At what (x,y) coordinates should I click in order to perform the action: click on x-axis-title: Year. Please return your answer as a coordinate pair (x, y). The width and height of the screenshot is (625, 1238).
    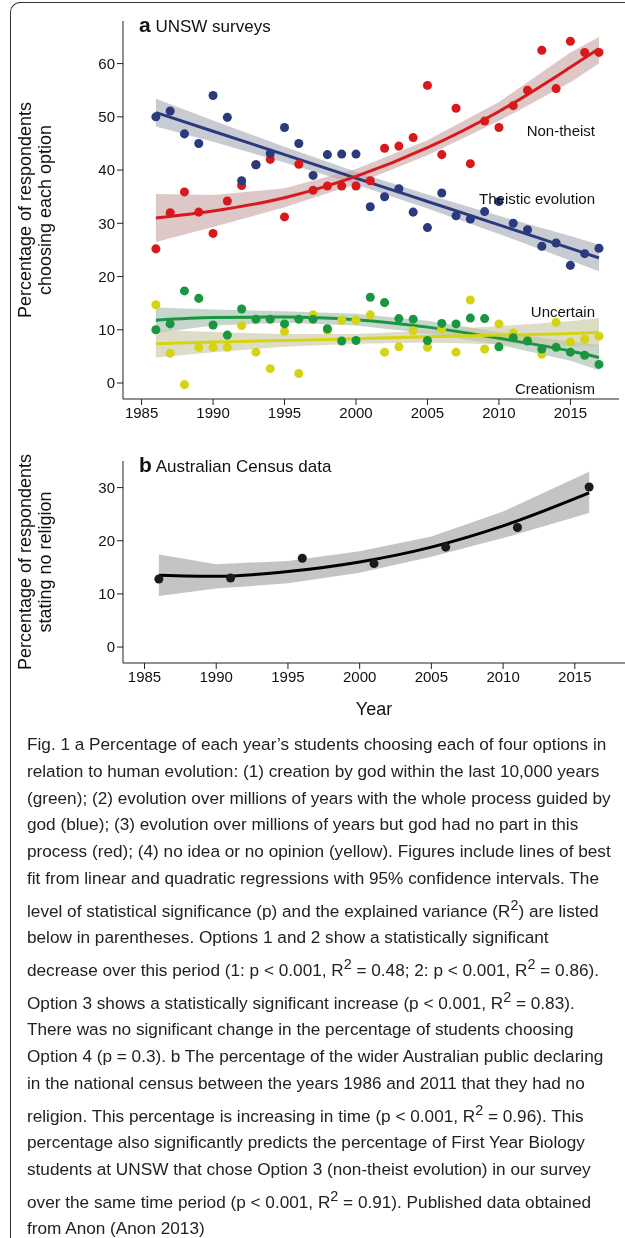
    Looking at the image, I should click on (374, 709).